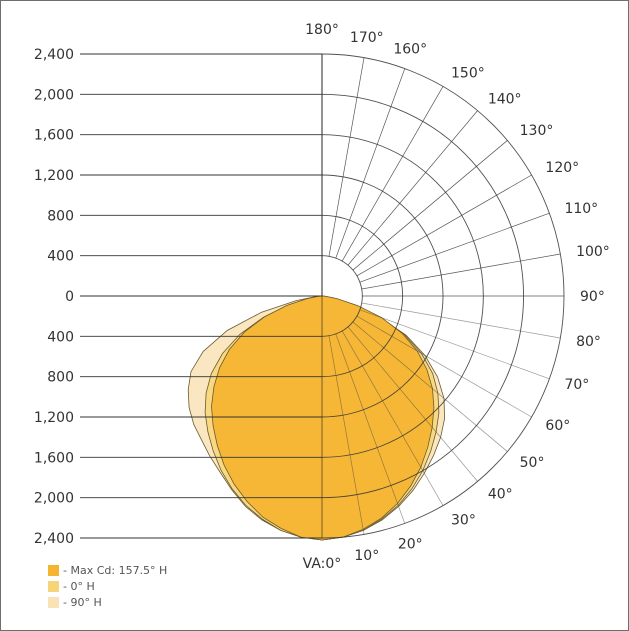  I want to click on angle-label-130: 130°, so click(537, 131).